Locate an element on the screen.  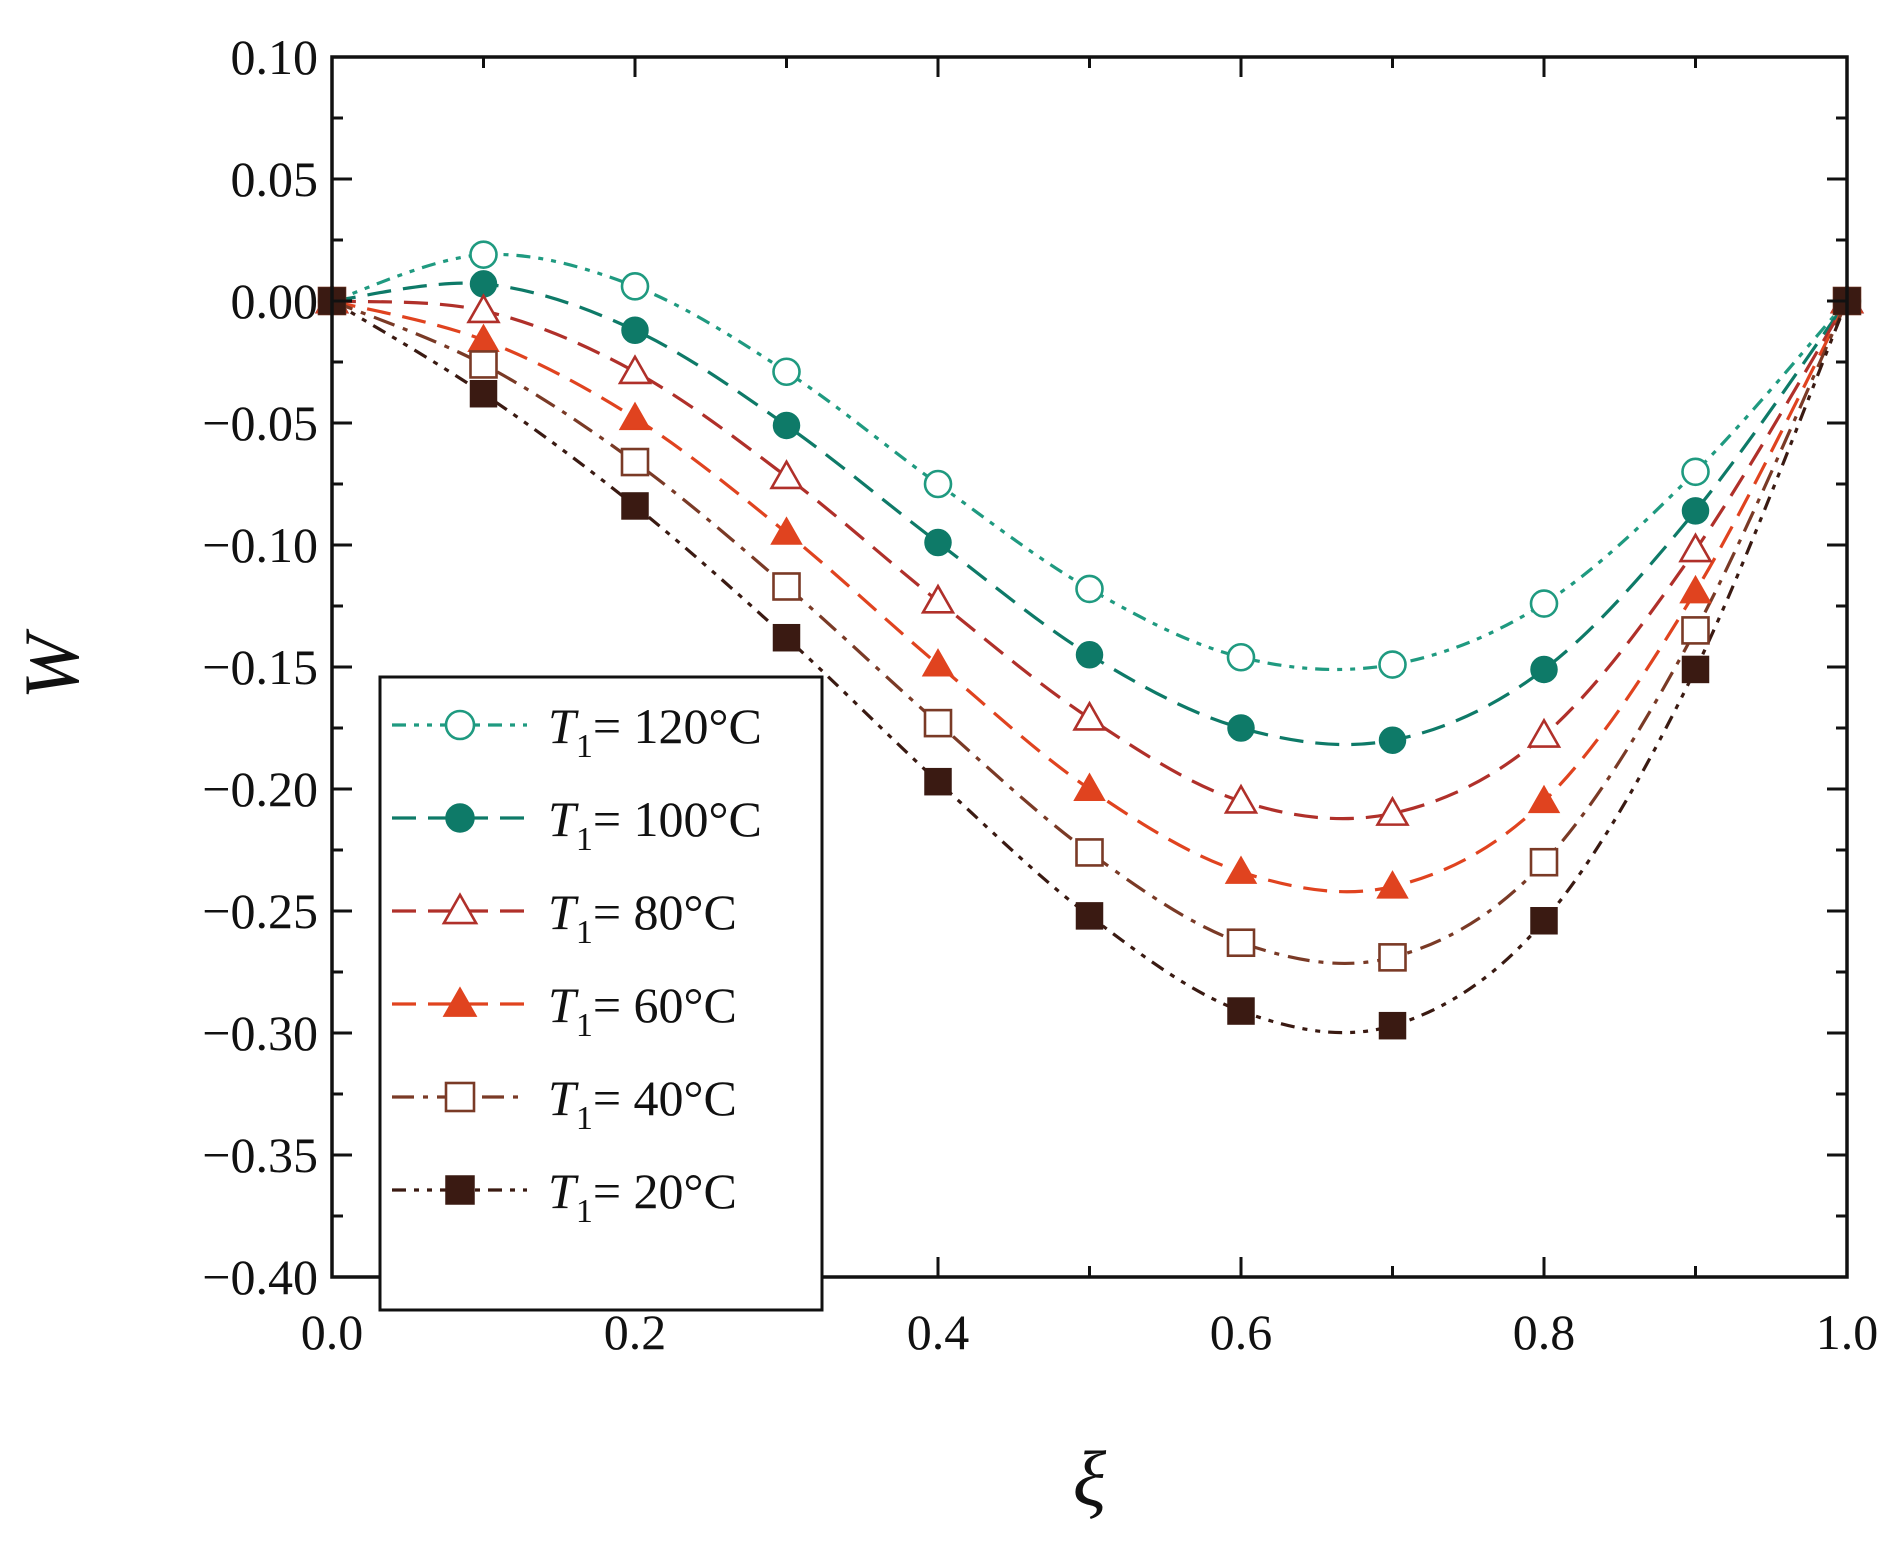
legend-value: = 20°C is located at coordinates (665, 1191).